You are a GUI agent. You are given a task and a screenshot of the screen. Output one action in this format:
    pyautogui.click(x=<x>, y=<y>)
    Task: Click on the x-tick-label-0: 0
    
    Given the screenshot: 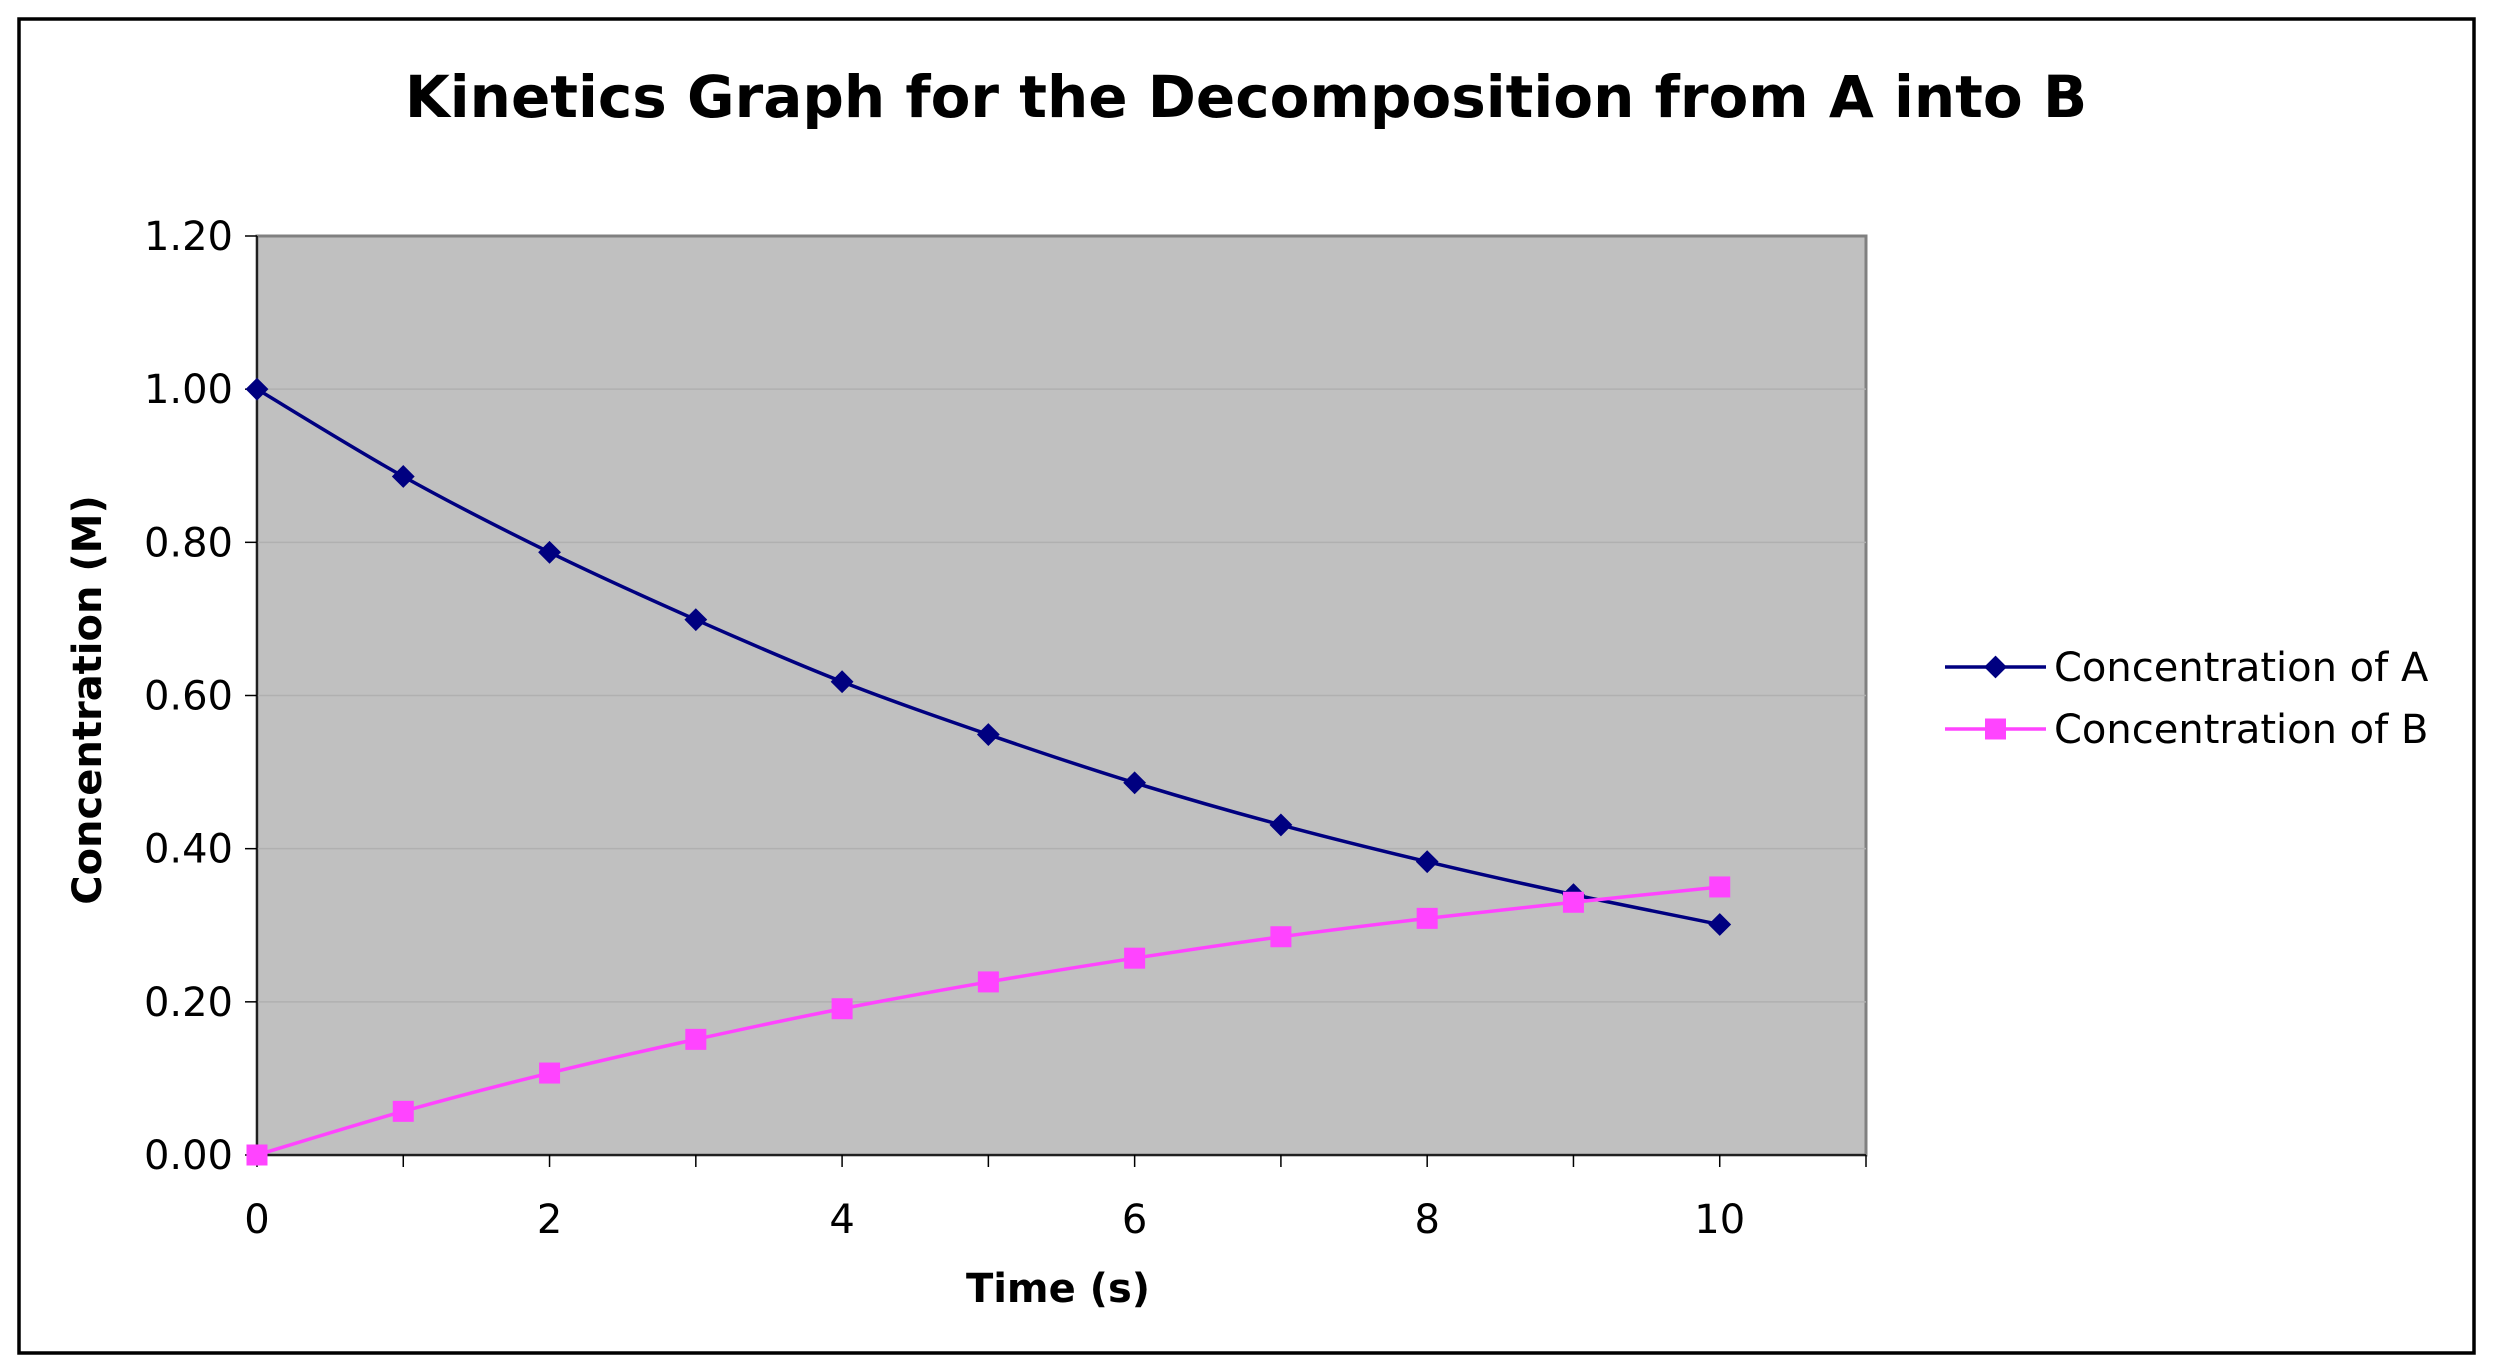 What is the action you would take?
    pyautogui.click(x=256, y=1220)
    